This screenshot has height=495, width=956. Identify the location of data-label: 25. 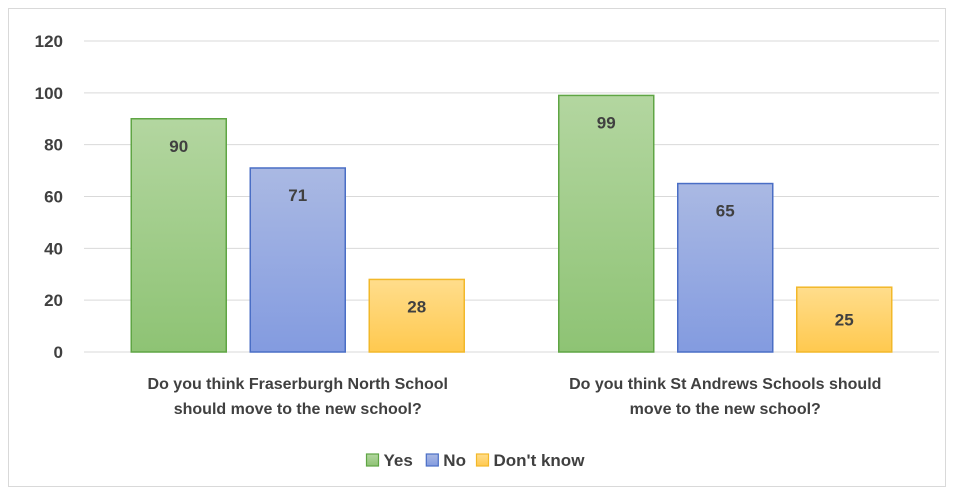
(844, 320).